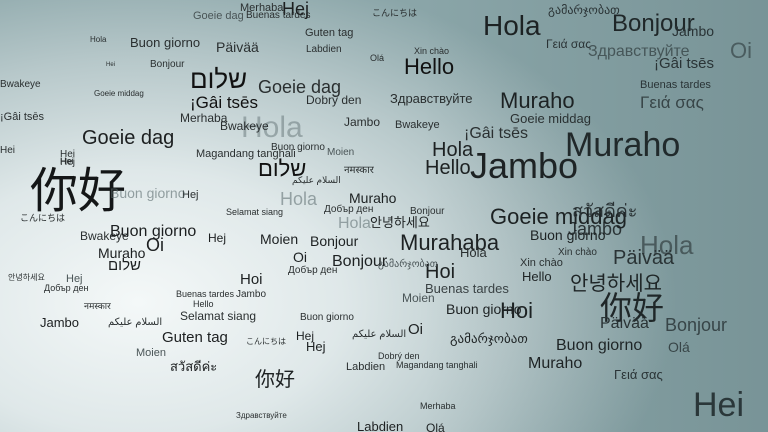  I want to click on greeting-word: Selamat siang, so click(218, 316).